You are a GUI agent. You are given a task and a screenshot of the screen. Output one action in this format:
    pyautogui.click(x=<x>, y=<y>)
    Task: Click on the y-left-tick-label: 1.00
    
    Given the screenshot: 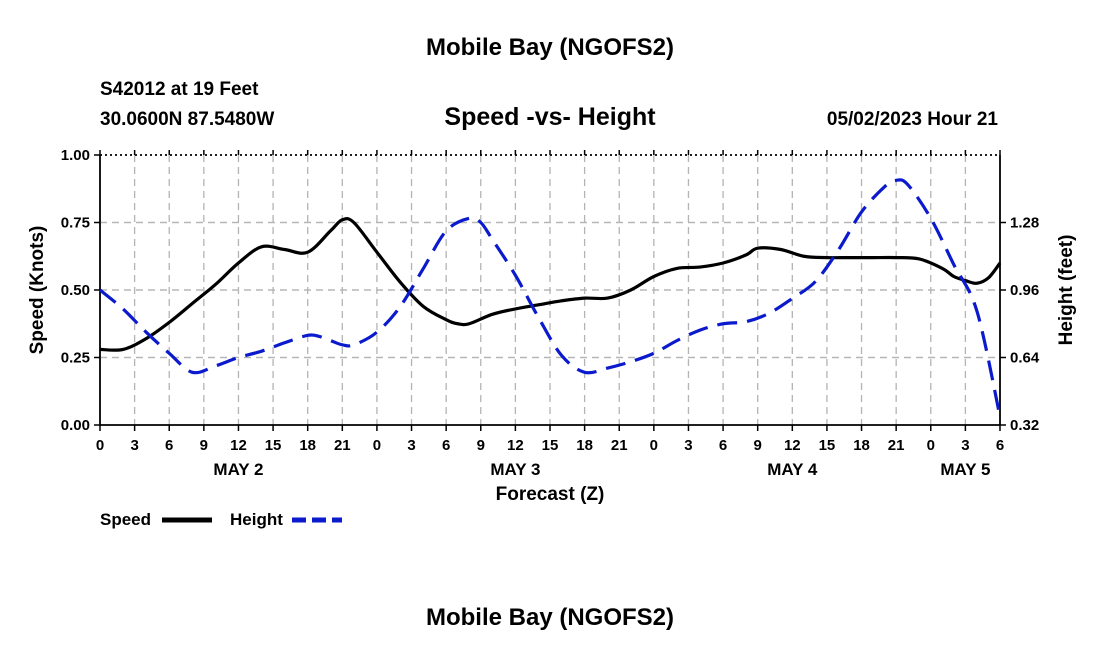 What is the action you would take?
    pyautogui.click(x=75, y=155)
    